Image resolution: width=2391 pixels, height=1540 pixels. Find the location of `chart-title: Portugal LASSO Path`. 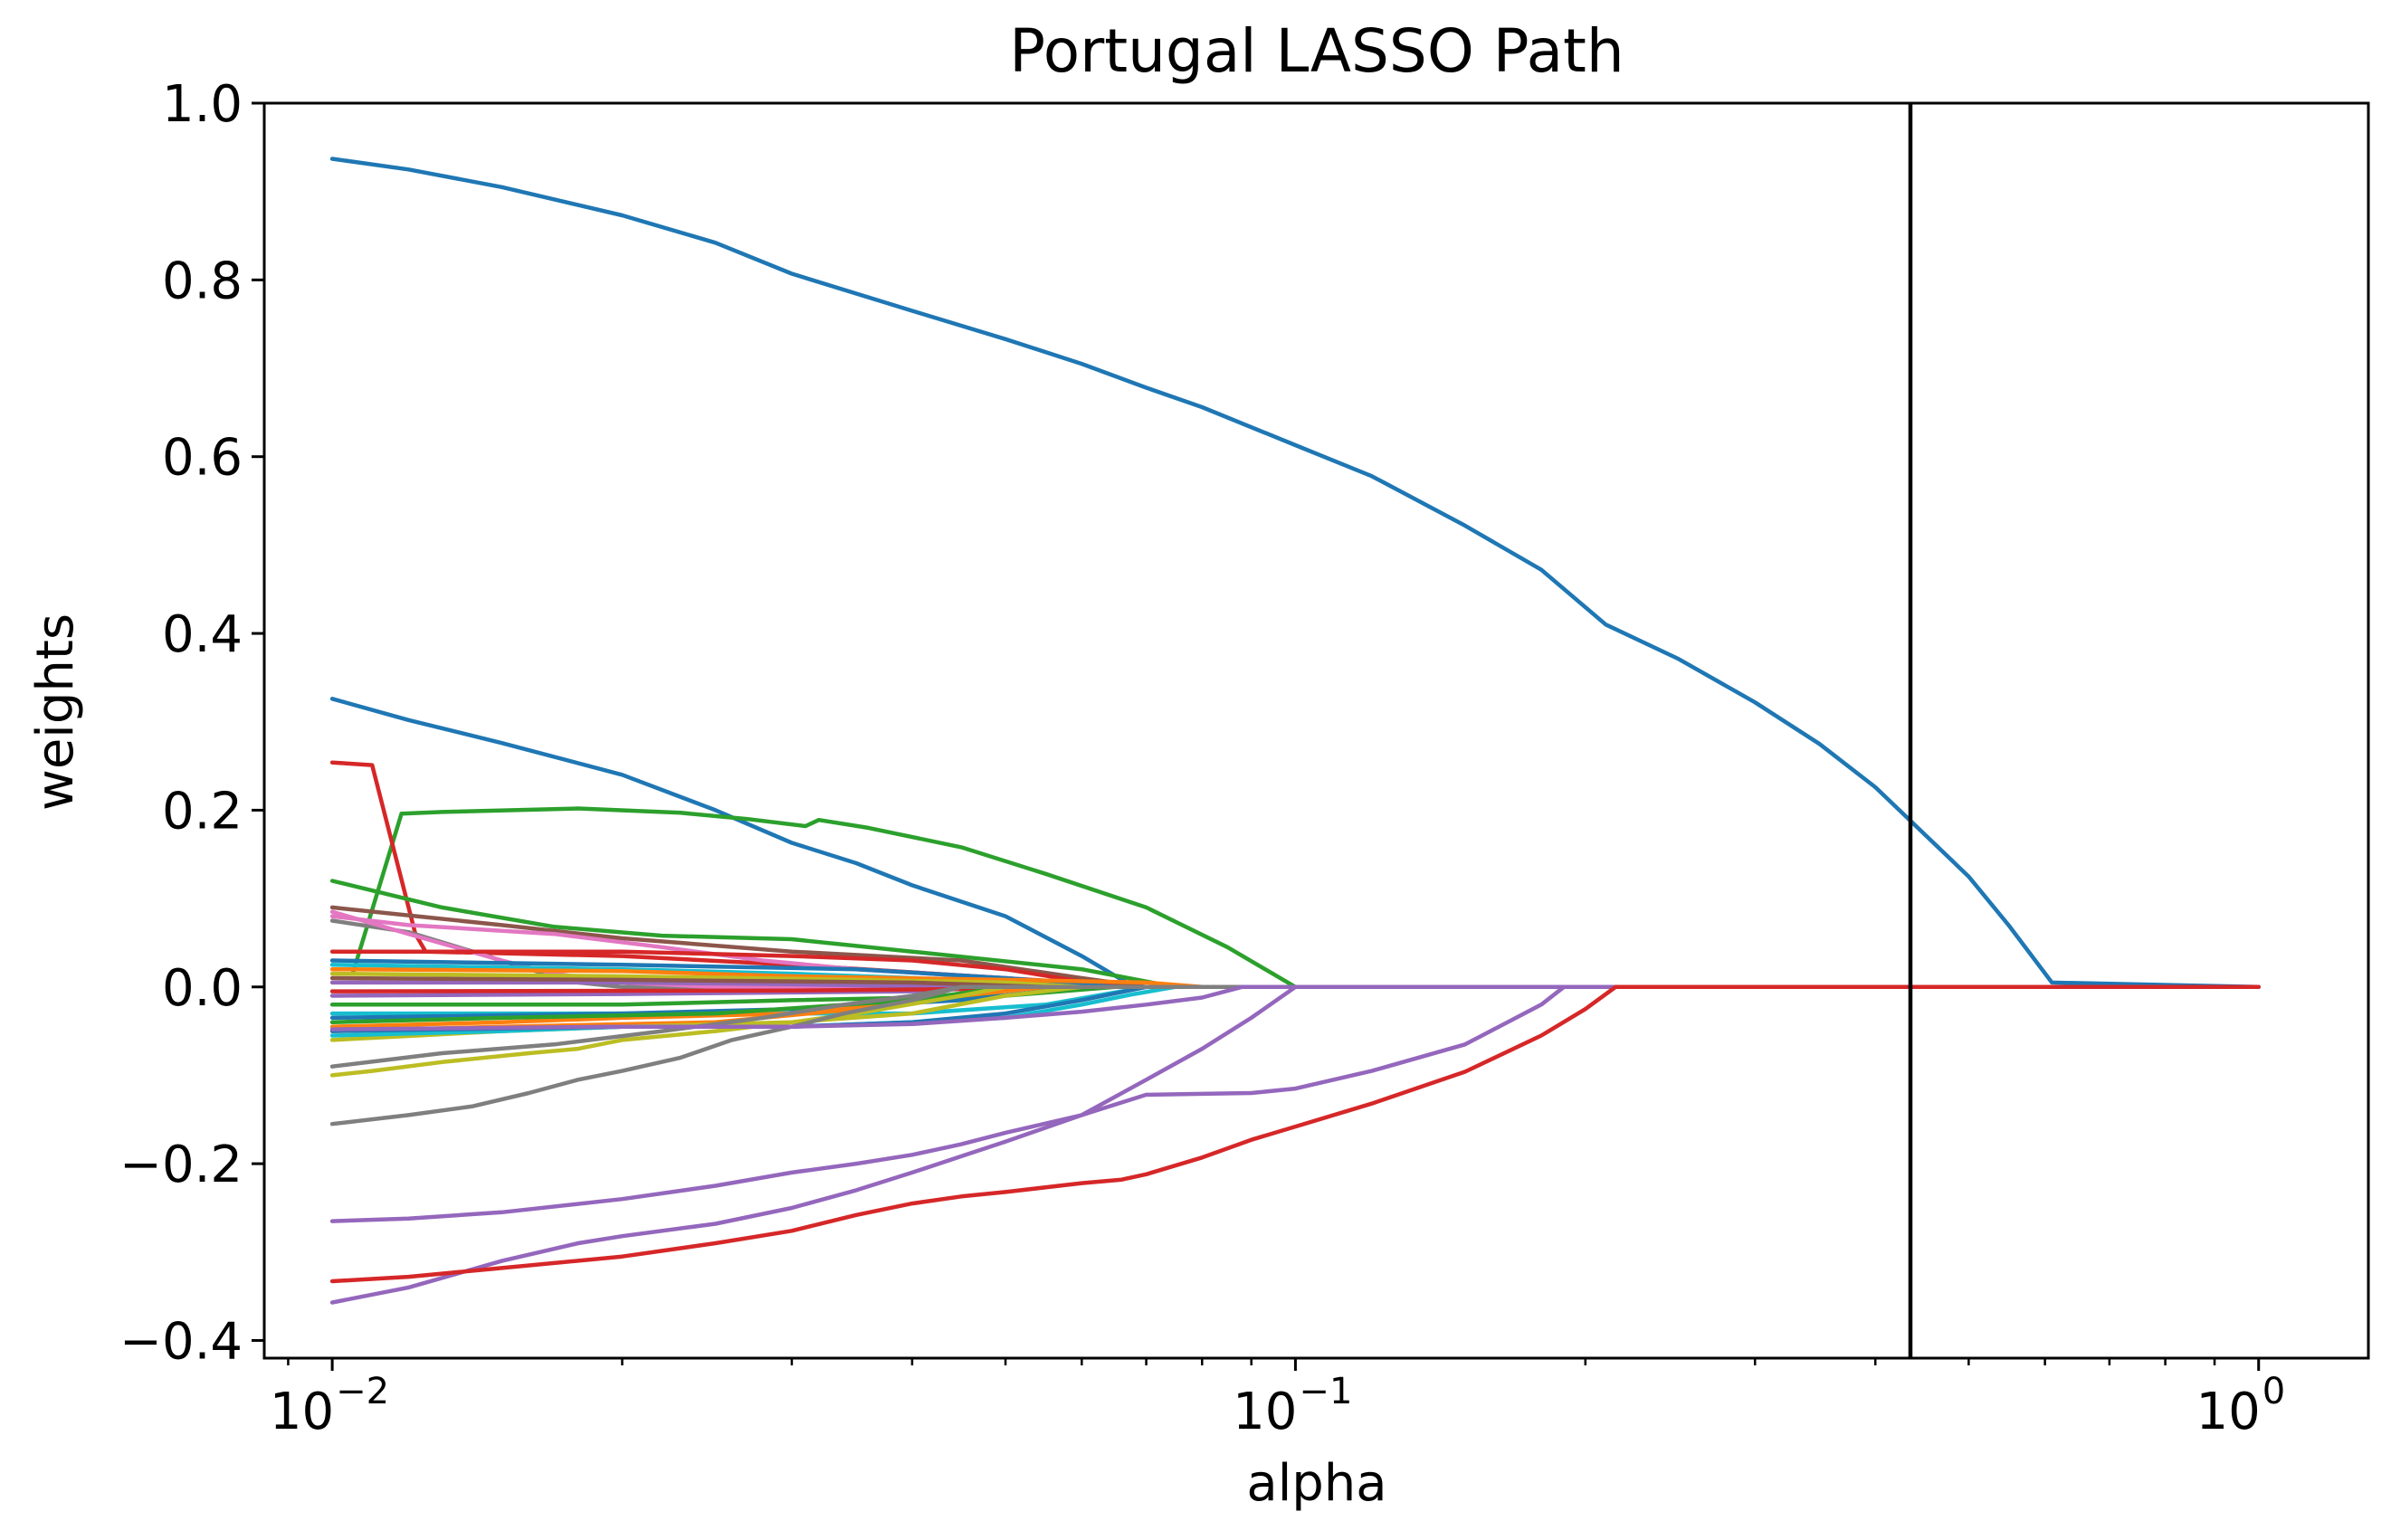

chart-title: Portugal LASSO Path is located at coordinates (1316, 51).